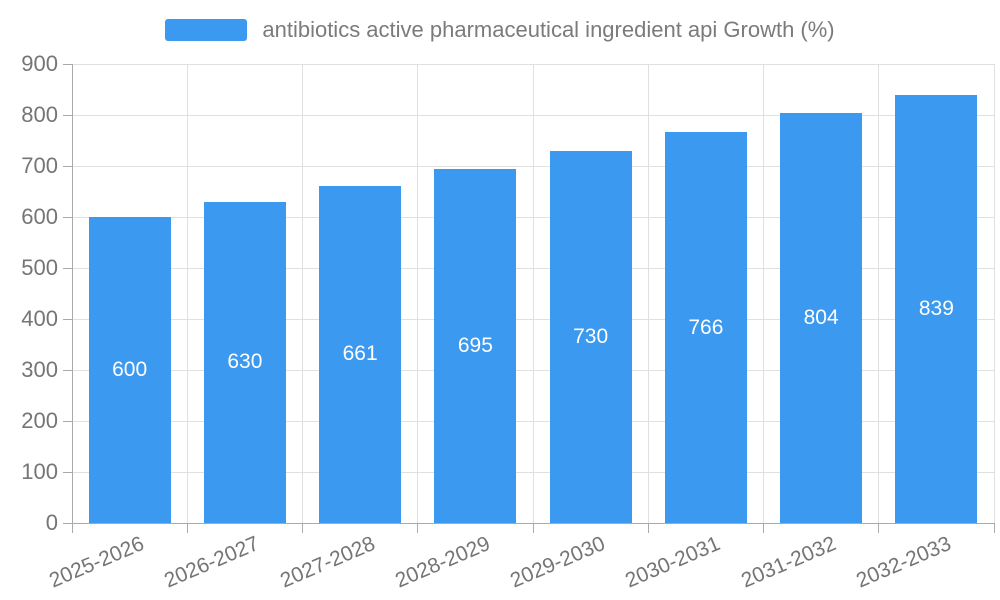 Image resolution: width=1000 pixels, height=600 pixels. I want to click on bar: 804, so click(821, 317).